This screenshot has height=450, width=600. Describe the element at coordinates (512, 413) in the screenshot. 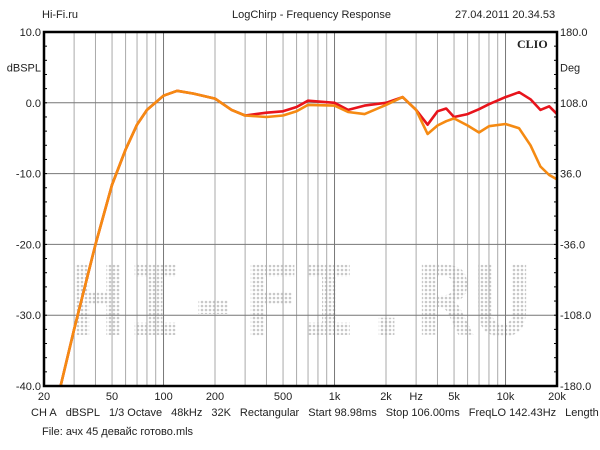

I see `param-8: FreqLO 142.43Hz` at that location.